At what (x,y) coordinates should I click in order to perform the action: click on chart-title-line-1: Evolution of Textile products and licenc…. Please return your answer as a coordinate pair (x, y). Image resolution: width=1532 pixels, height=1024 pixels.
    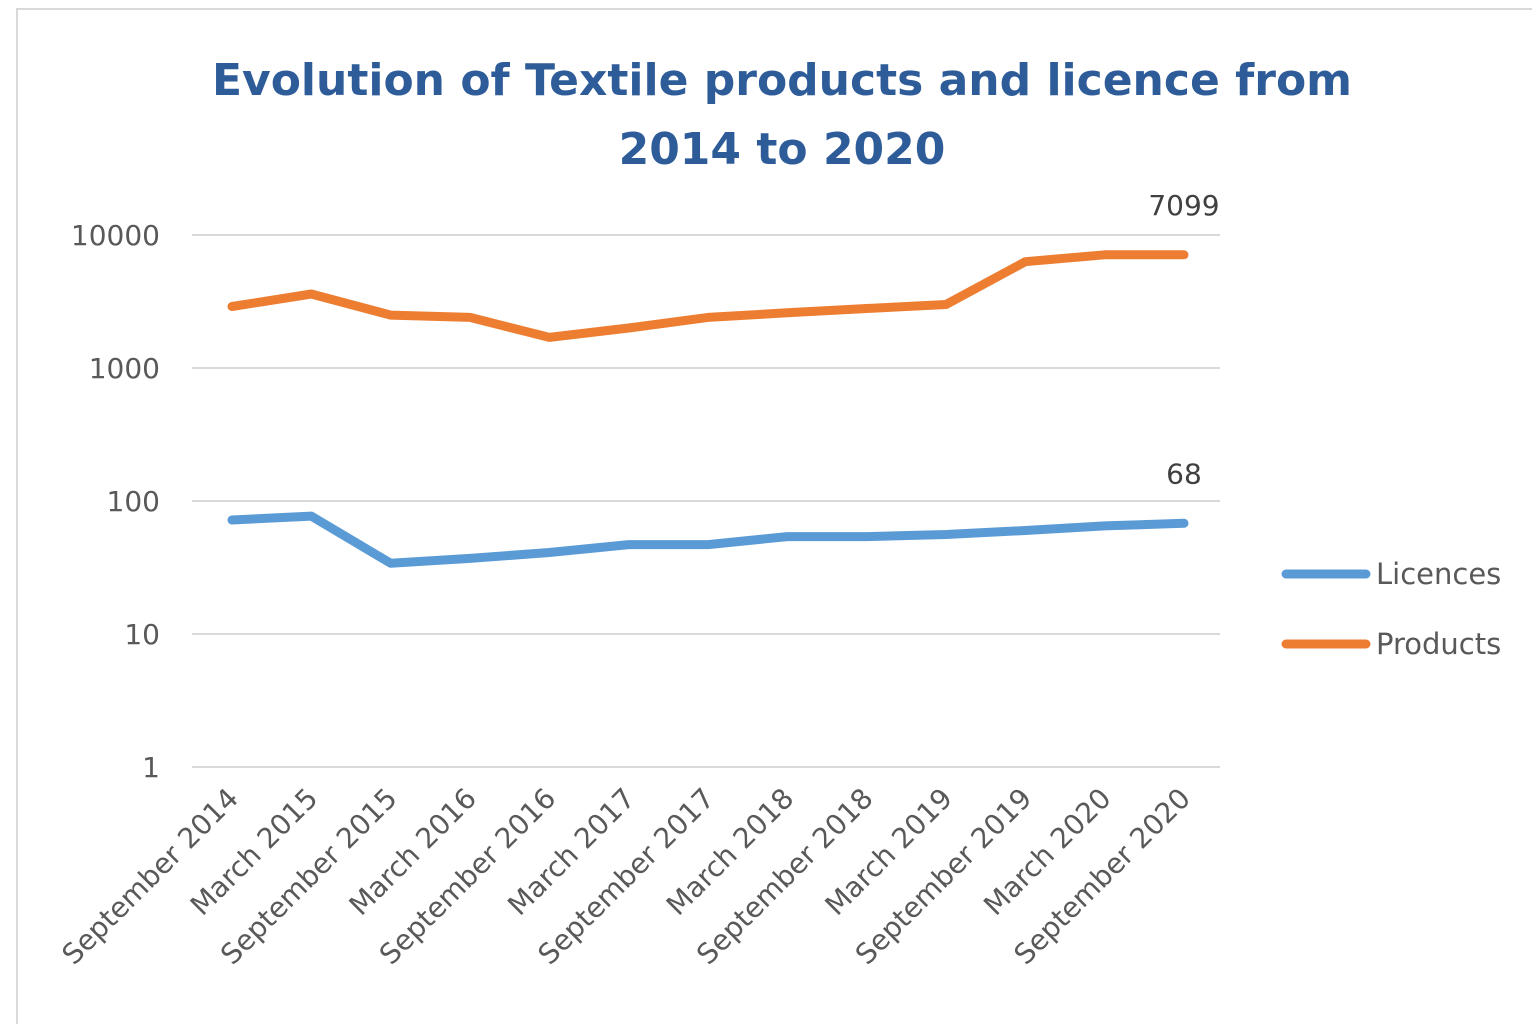
    Looking at the image, I should click on (782, 80).